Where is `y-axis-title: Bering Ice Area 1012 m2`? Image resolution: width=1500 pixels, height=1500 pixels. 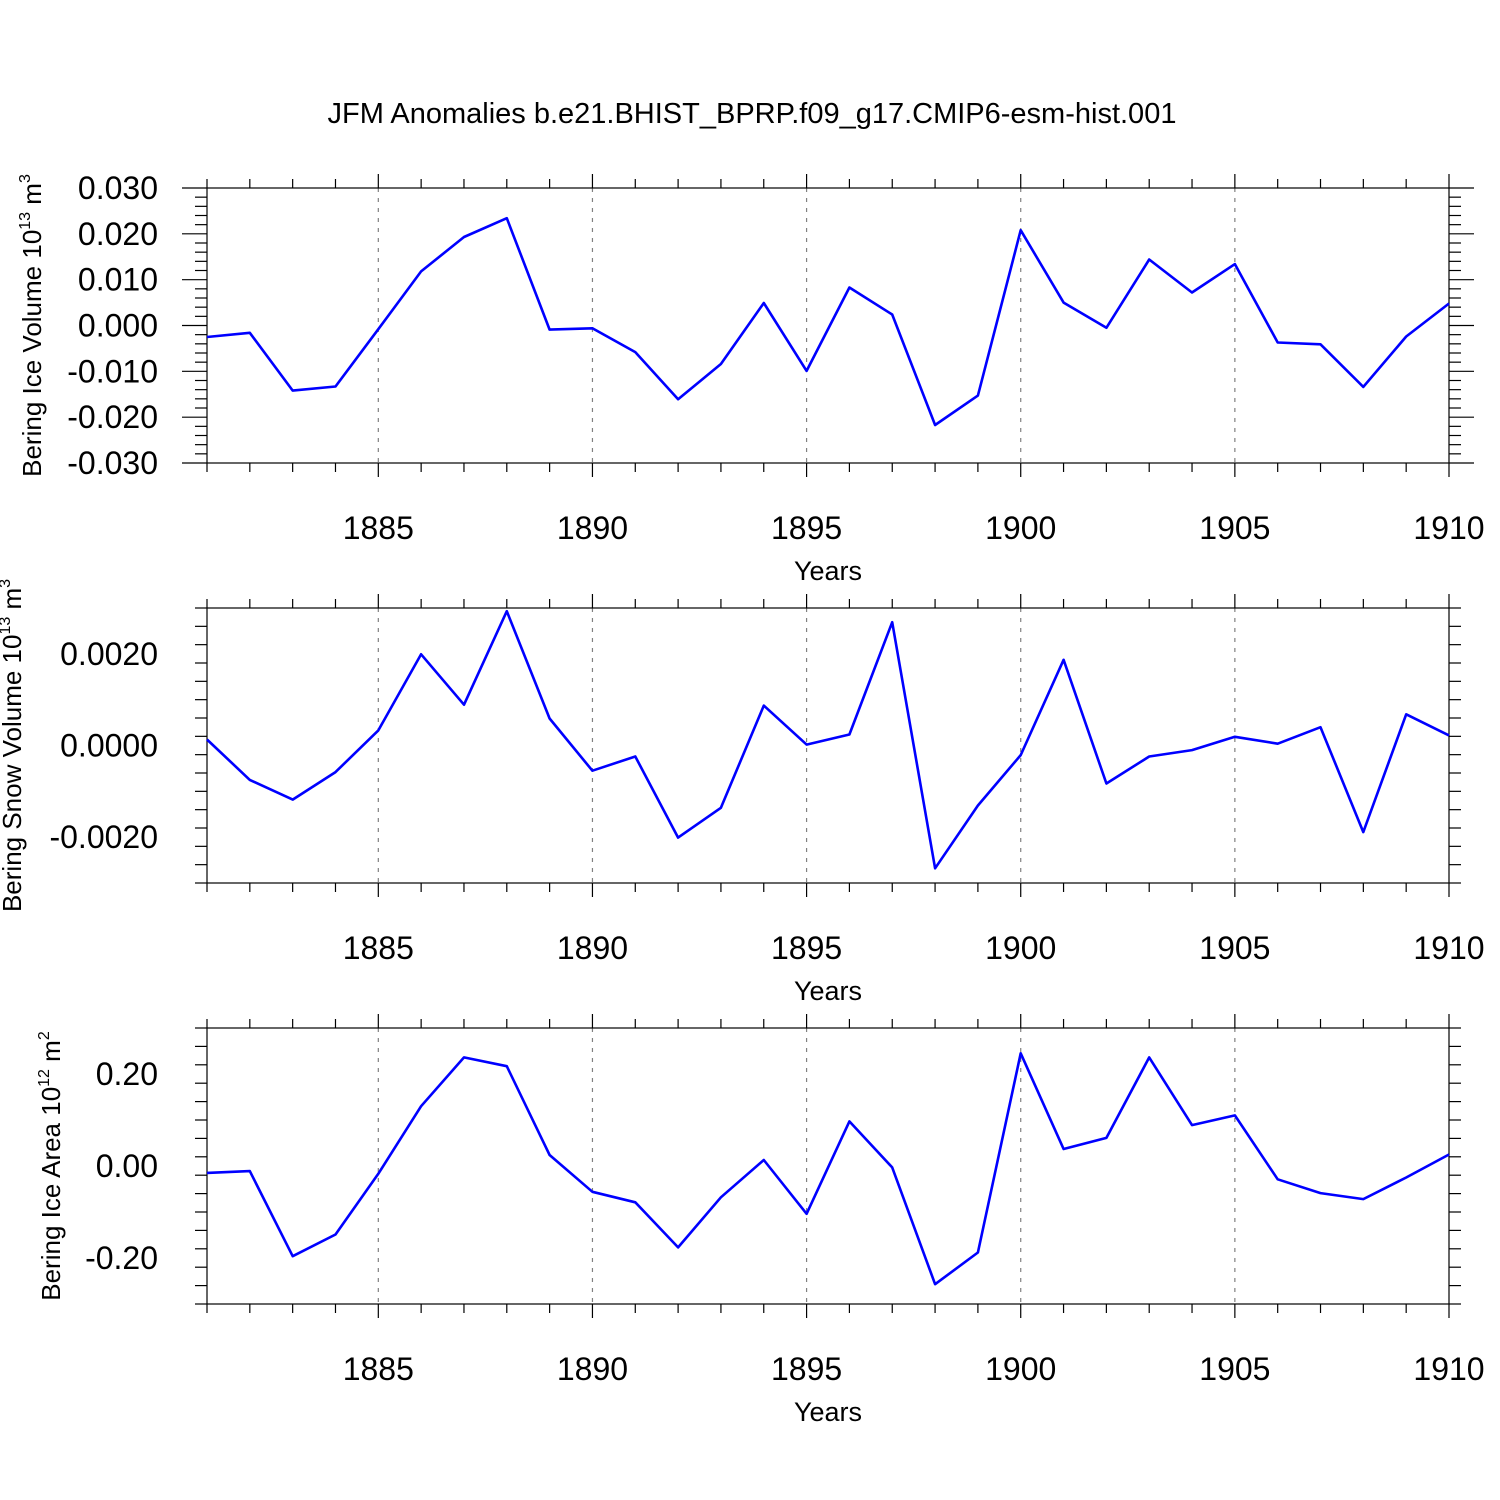 y-axis-title: Bering Ice Area 1012 m2 is located at coordinates (51, 1166).